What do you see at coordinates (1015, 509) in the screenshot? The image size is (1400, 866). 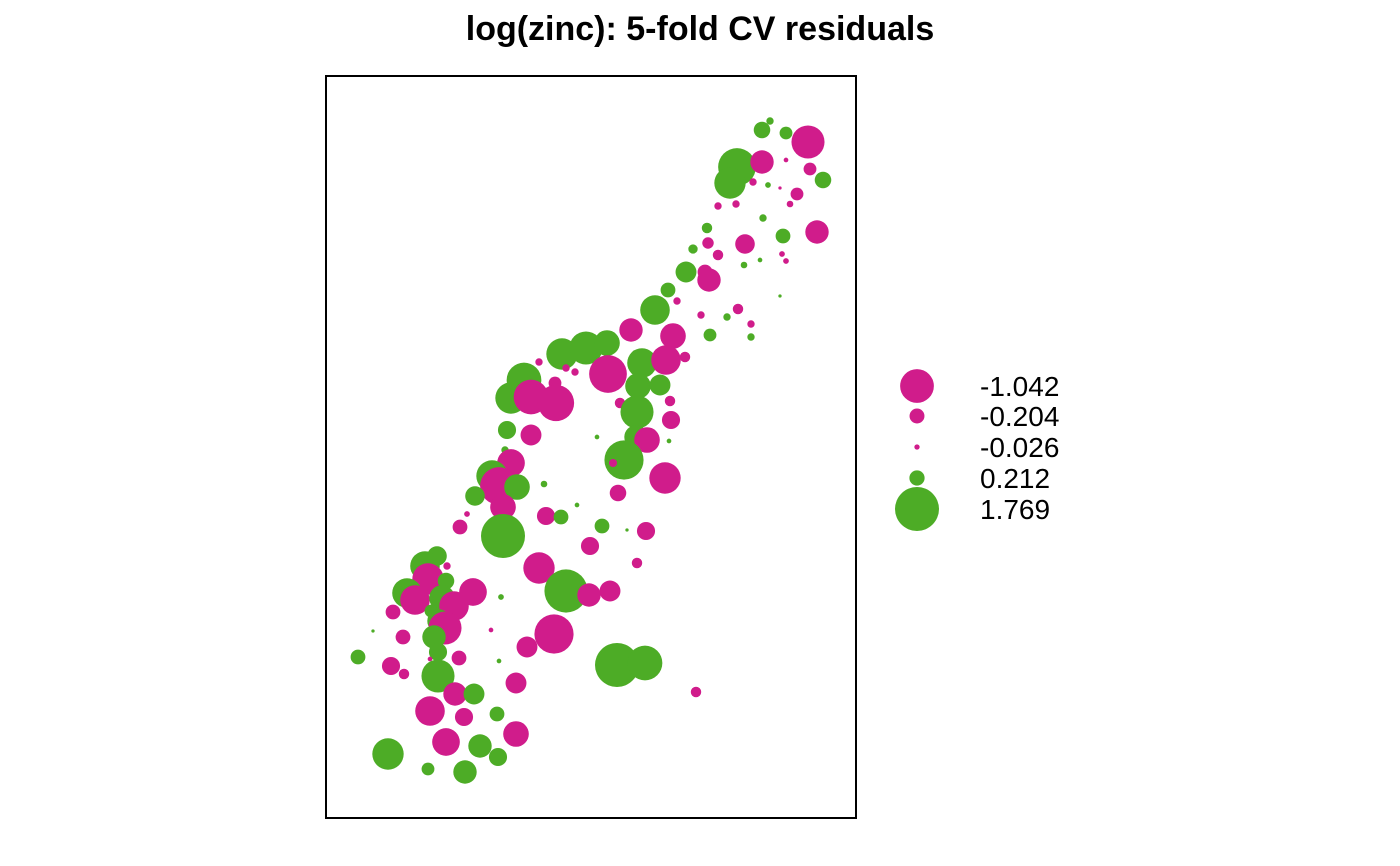 I see `legend-label: 1.769` at bounding box center [1015, 509].